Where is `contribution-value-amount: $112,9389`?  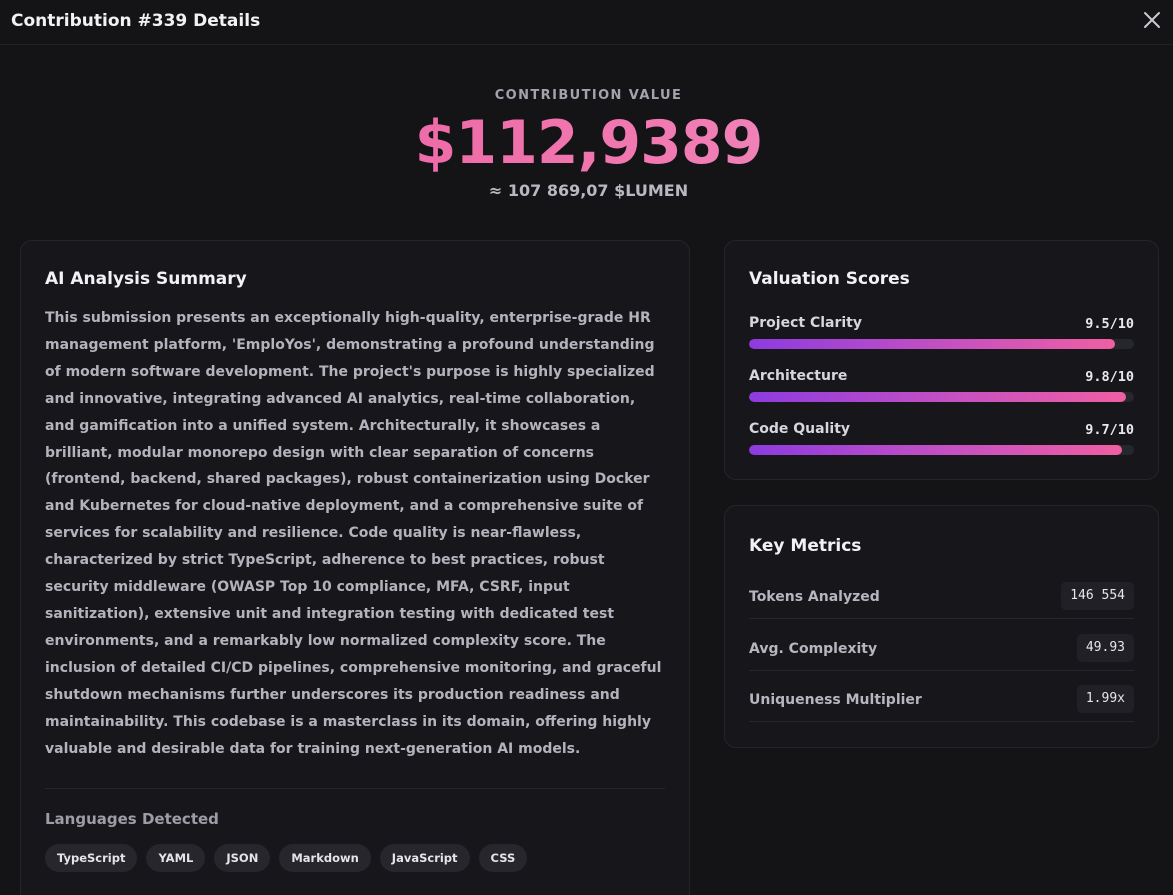 contribution-value-amount: $112,9389 is located at coordinates (586, 143).